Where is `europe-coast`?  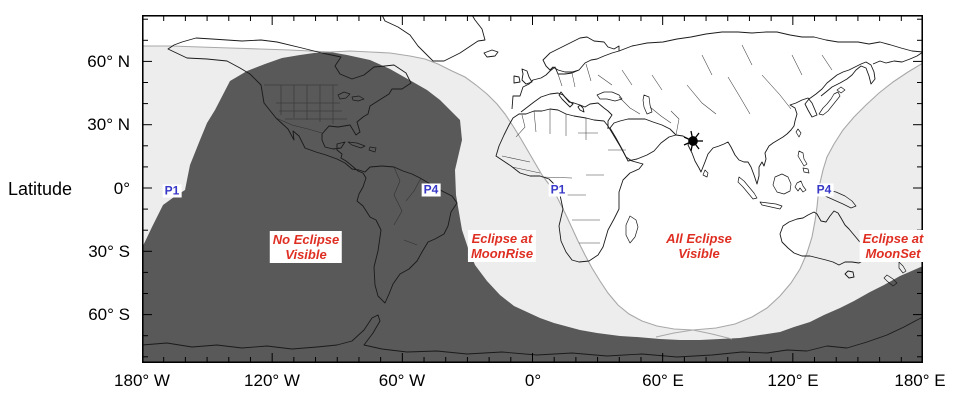
europe-coast is located at coordinates (562, 97).